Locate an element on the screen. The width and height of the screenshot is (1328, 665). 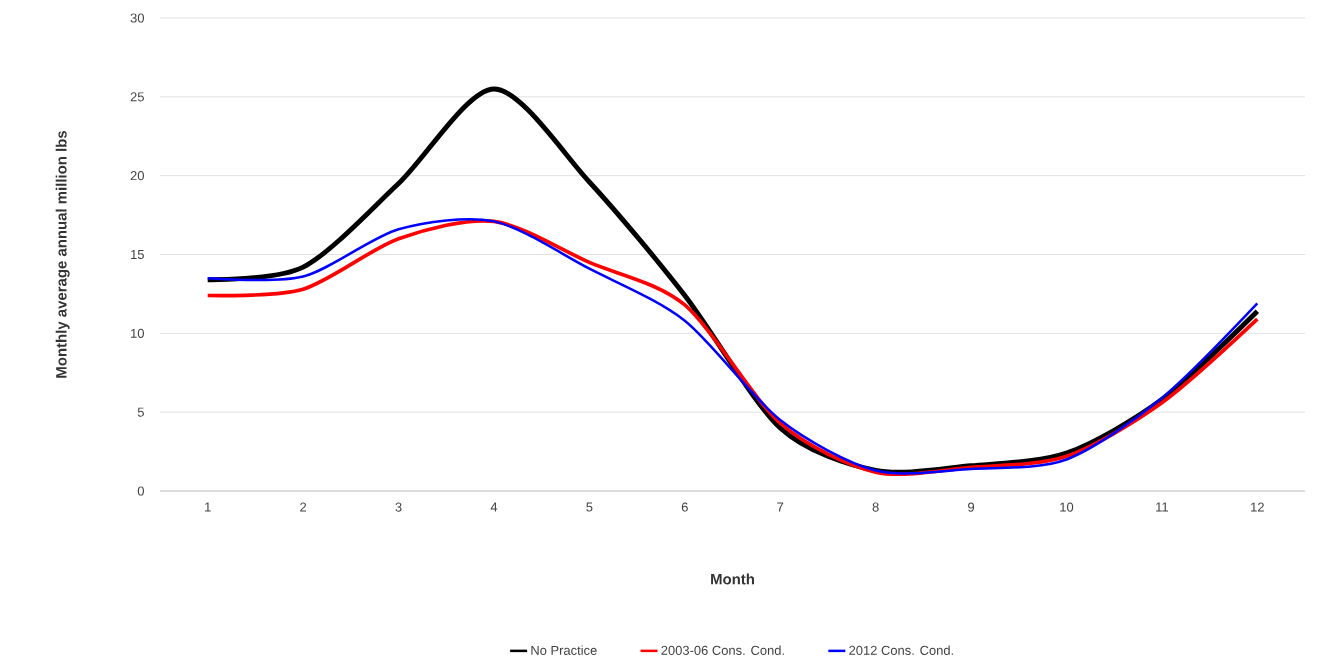
legend-label: 2012 Cons. Cond. is located at coordinates (901, 650).